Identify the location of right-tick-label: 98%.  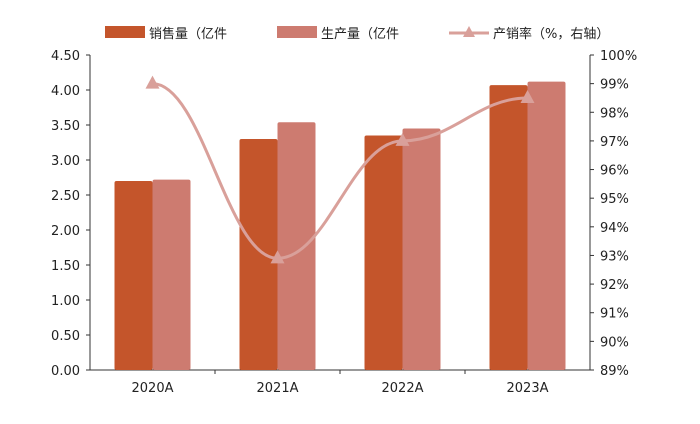
(614, 113).